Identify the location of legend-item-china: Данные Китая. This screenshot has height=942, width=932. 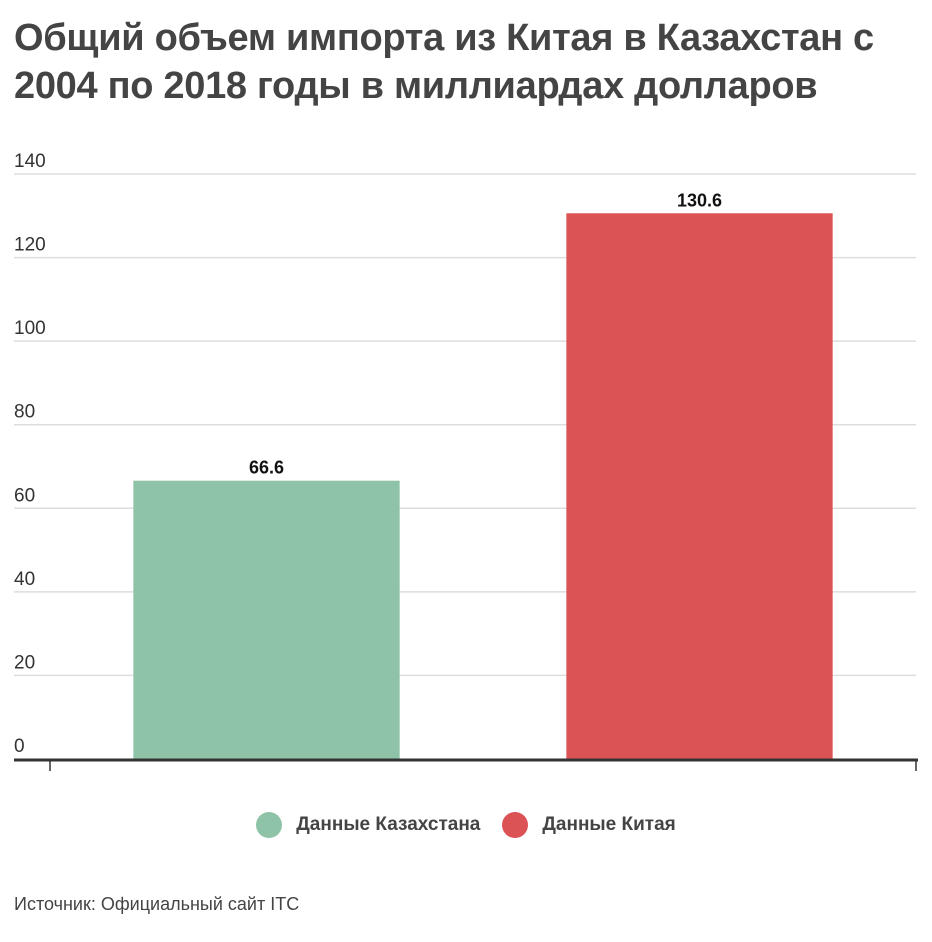
(589, 825).